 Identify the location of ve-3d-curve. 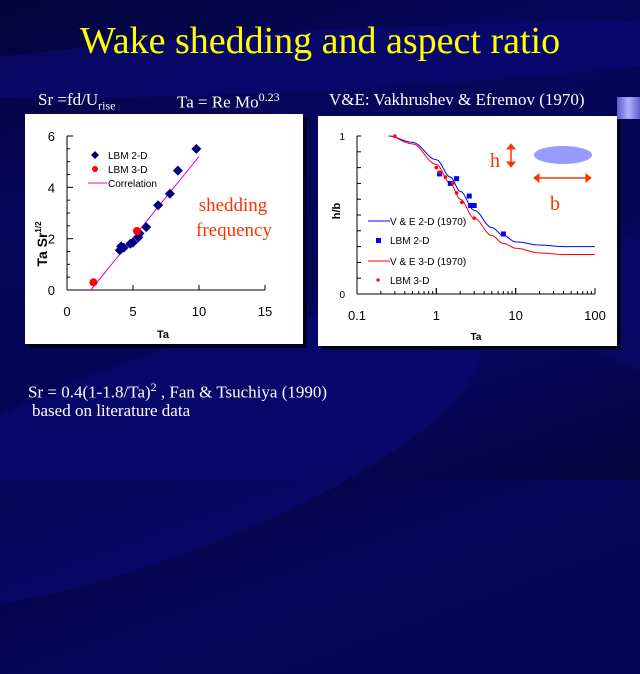
(491, 195).